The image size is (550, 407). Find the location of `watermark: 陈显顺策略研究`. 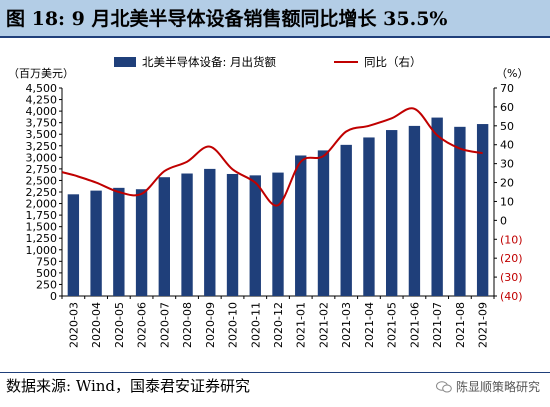

watermark: 陈显顺策略研究 is located at coordinates (487, 386).